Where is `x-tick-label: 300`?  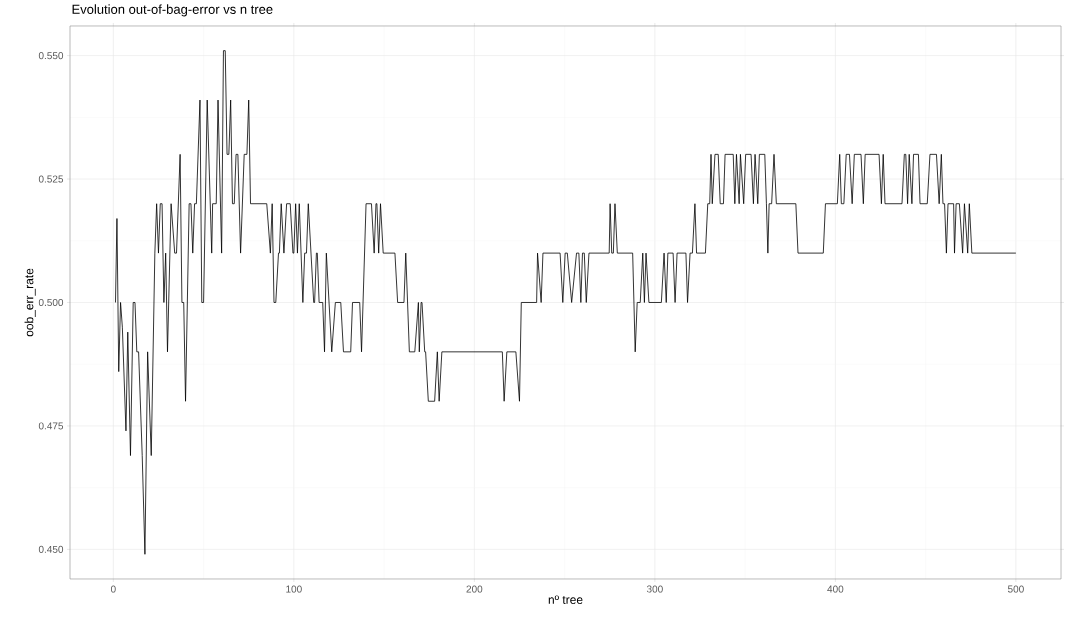 x-tick-label: 300 is located at coordinates (654, 589).